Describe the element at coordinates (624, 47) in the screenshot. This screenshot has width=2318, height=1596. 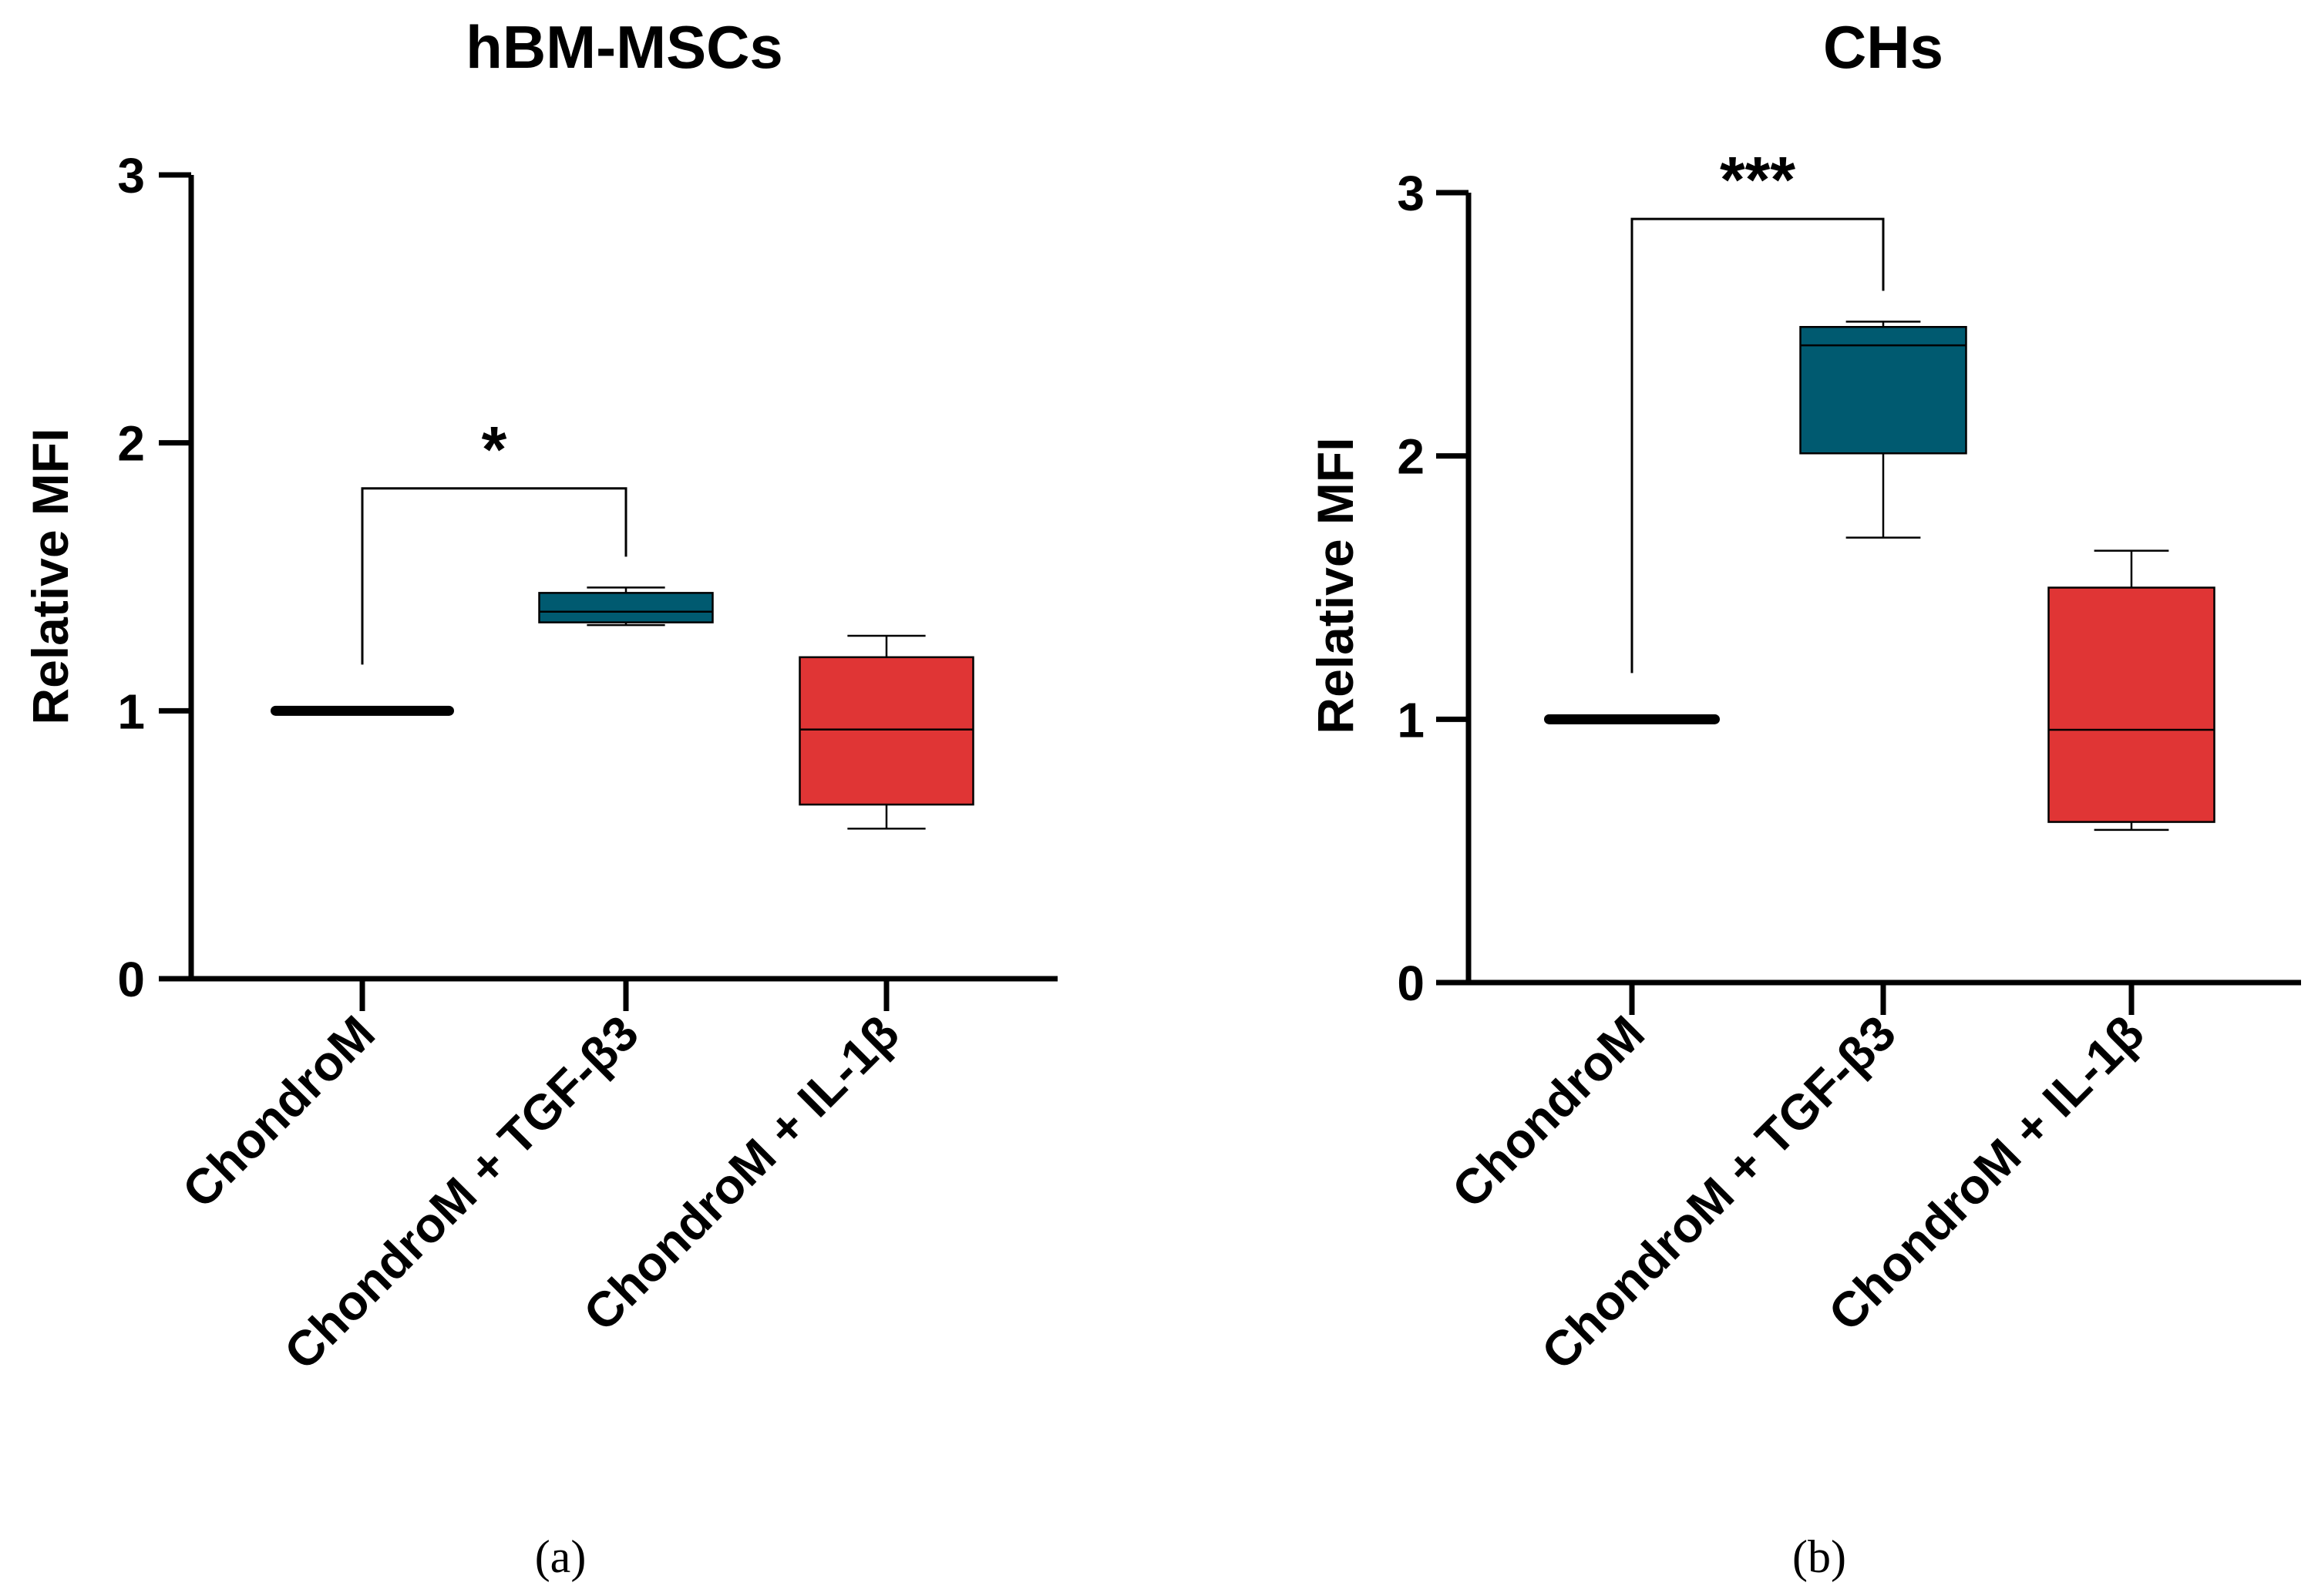
I see `chart-title: hBM-MSCs` at that location.